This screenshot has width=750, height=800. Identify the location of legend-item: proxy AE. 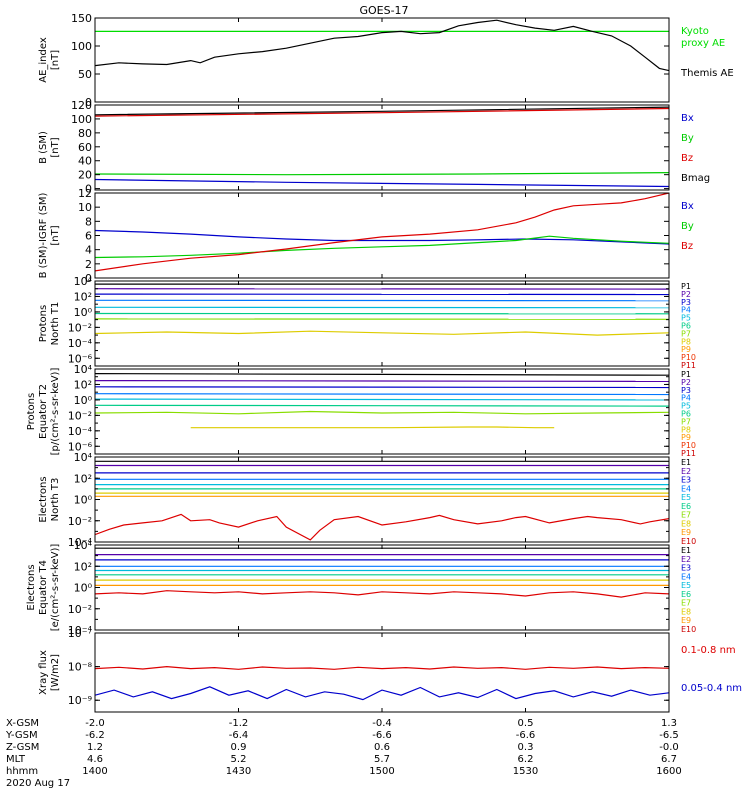
(703, 43).